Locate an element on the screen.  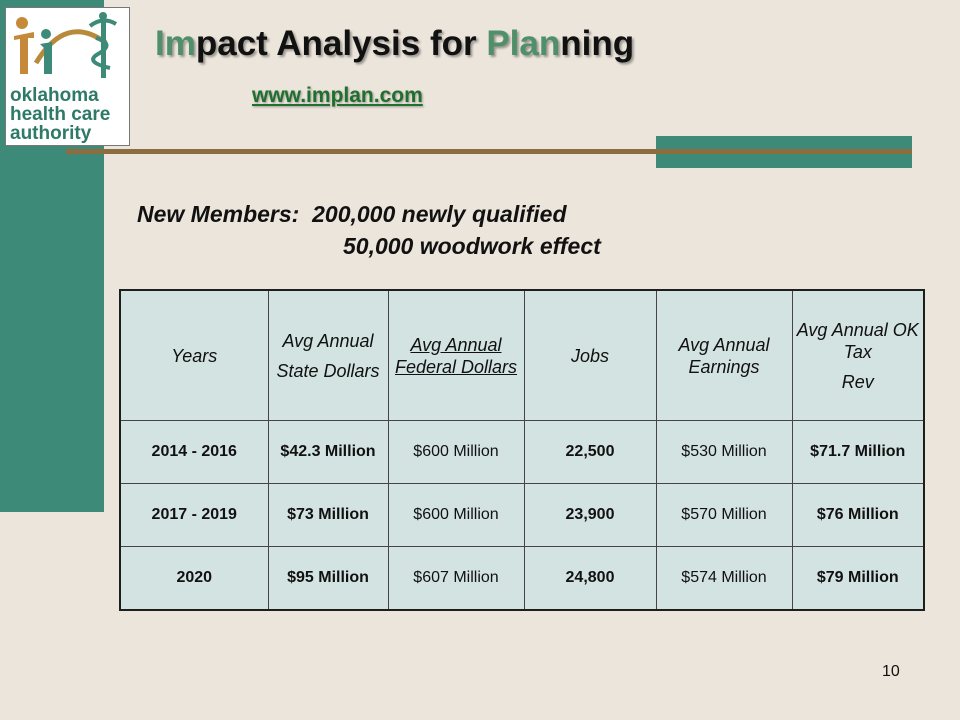
members-line1: 200,000 newly qualified is located at coordinates (439, 214).